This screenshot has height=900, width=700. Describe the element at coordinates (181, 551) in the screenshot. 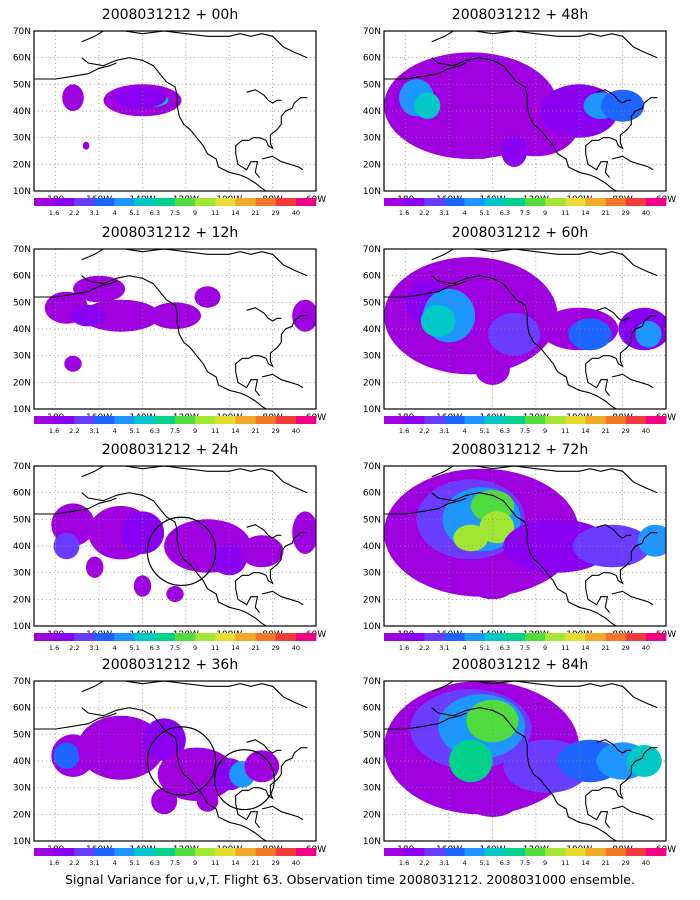

I see `observation-circle` at that location.